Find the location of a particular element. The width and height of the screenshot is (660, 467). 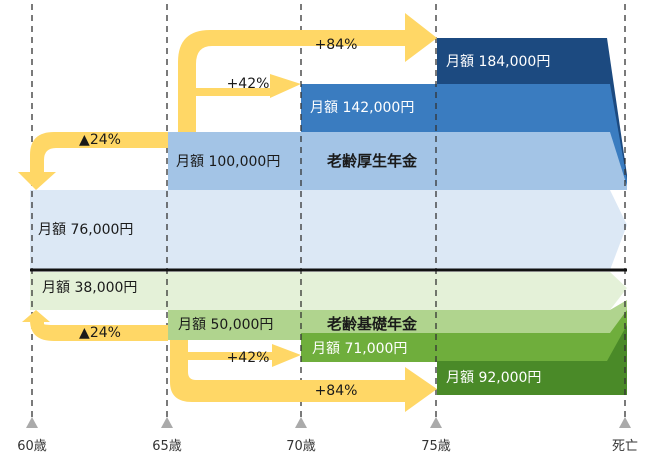

kiso-amount-65: 月額 50,000円 is located at coordinates (225, 325).